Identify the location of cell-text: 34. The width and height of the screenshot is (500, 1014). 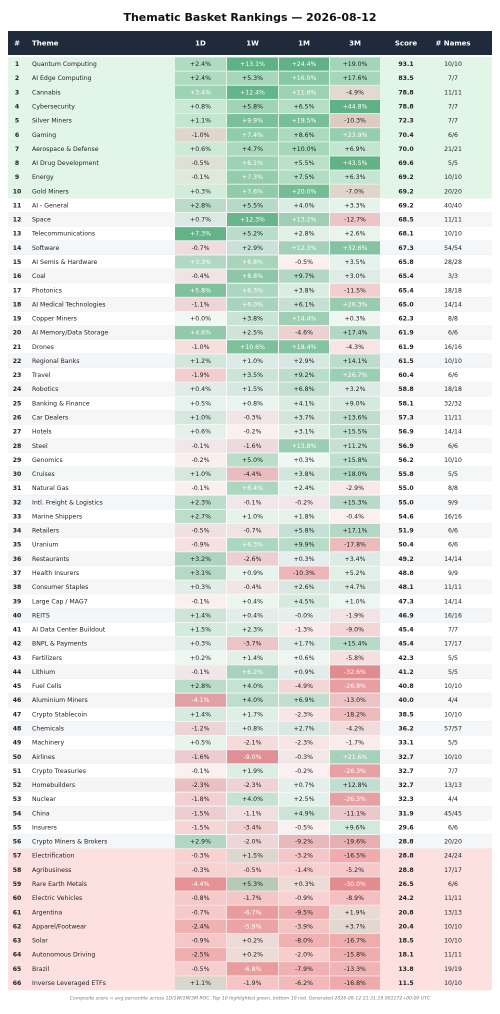
(17, 531).